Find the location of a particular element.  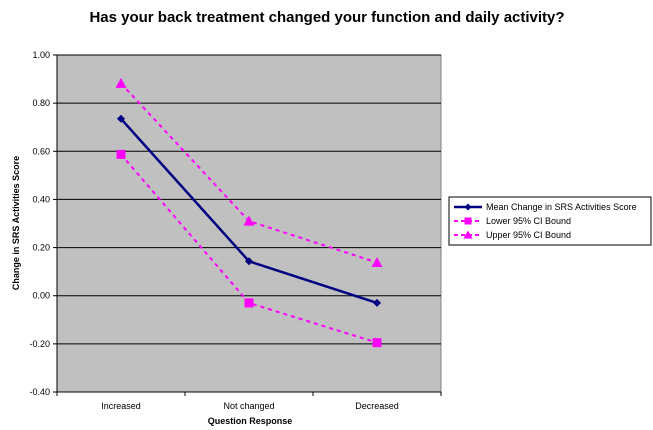

x-tick-label: Increased is located at coordinates (121, 406).